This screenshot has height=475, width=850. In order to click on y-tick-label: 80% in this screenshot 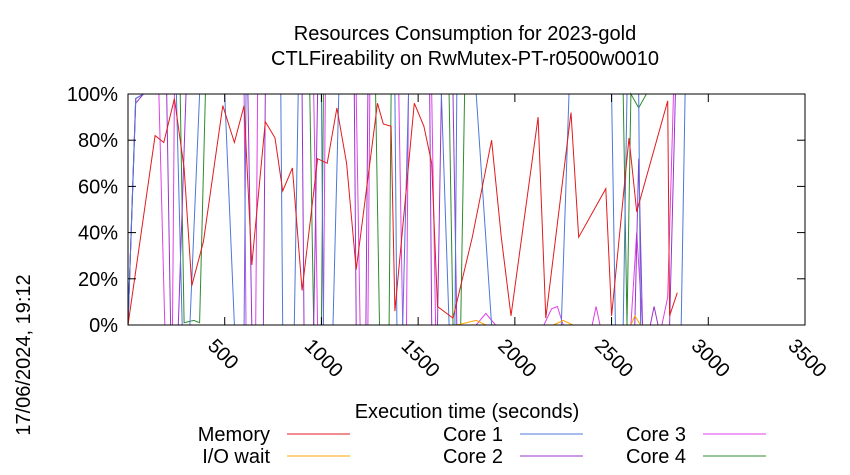, I will do `click(98, 141)`.